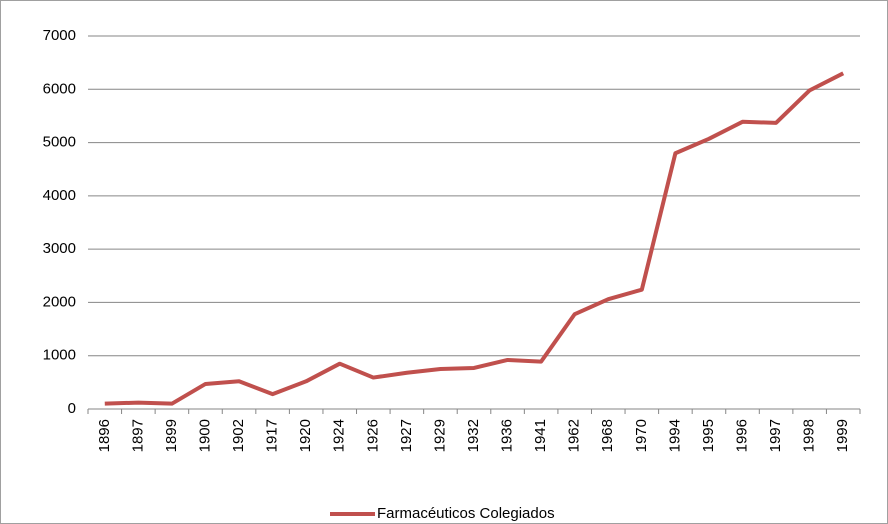 This screenshot has height=524, width=888. What do you see at coordinates (59, 248) in the screenshot?
I see `y-tick-label: 3000` at bounding box center [59, 248].